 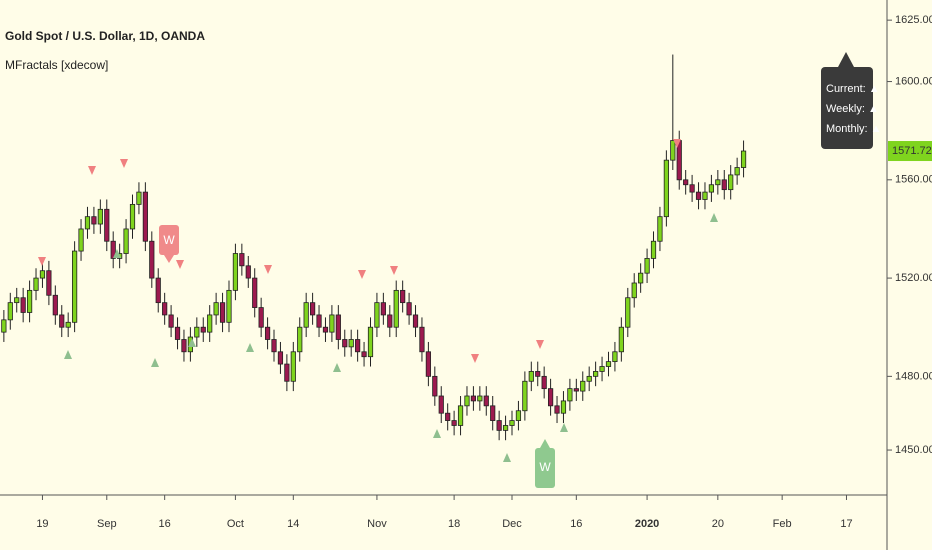 What do you see at coordinates (854, 129) in the screenshot?
I see `legend-entry: Monthly: ▲` at bounding box center [854, 129].